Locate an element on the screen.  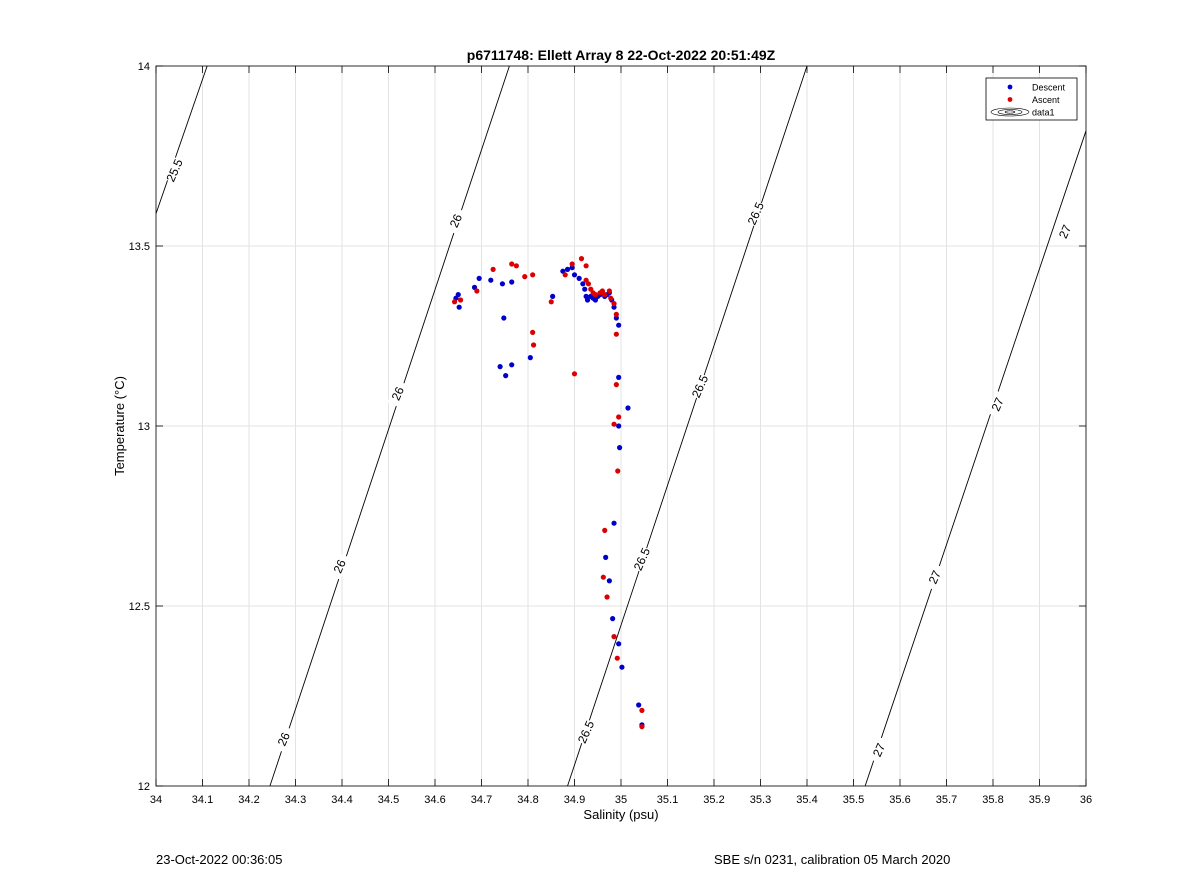
x-tick-label: 34.3 is located at coordinates (295, 800).